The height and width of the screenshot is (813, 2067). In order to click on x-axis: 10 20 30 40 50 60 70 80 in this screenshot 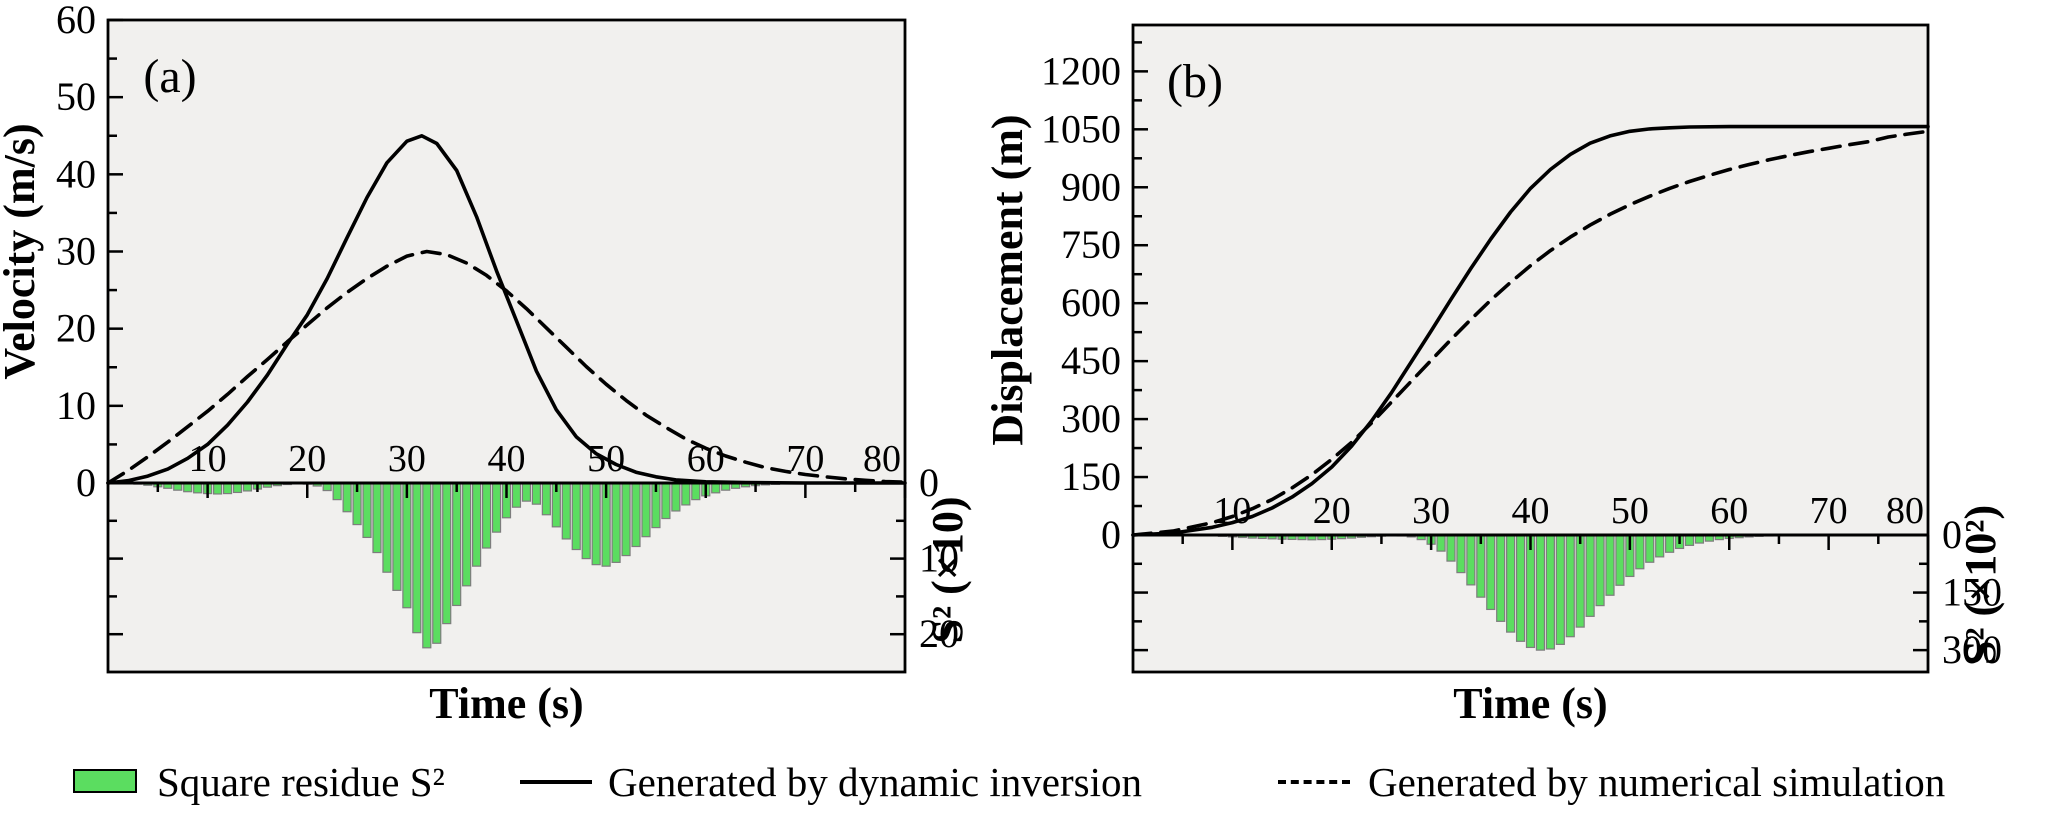, I will do `click(507, 468)`.